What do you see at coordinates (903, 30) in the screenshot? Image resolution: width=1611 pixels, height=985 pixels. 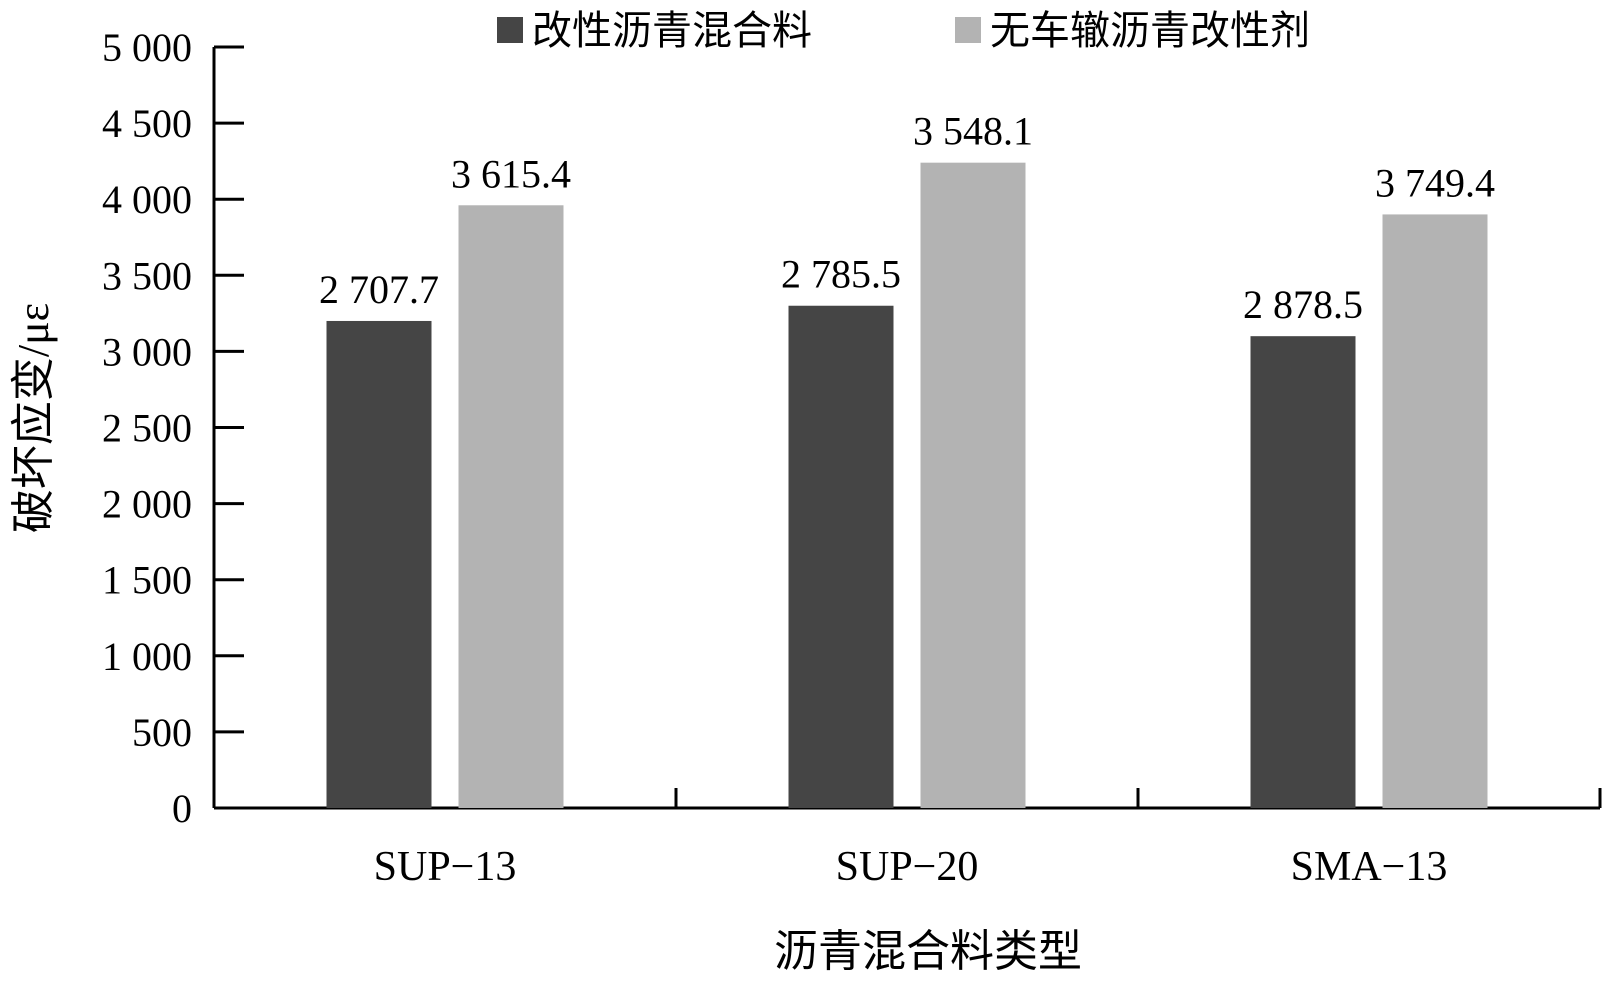 I see `legend: 改性沥青混合料 无车辙沥青改性剂` at bounding box center [903, 30].